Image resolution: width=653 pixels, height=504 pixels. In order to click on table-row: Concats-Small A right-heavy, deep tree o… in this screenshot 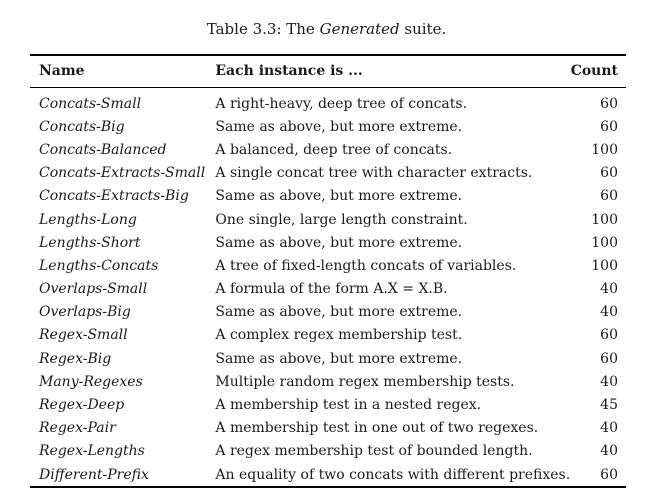, I will do `click(328, 101)`.